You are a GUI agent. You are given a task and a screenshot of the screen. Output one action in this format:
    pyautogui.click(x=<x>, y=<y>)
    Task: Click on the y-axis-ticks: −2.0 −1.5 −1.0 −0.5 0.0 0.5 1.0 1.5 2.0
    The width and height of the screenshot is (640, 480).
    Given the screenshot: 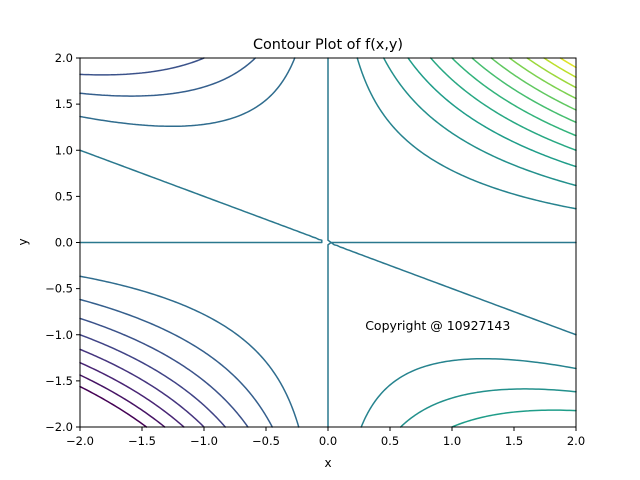 What is the action you would take?
    pyautogui.click(x=62, y=242)
    